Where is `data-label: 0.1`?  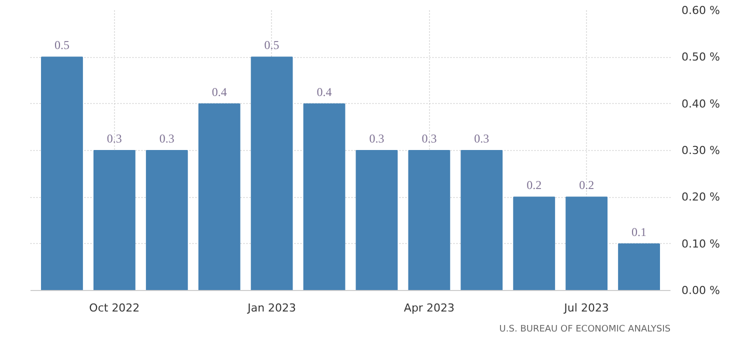
data-label: 0.1 is located at coordinates (639, 231).